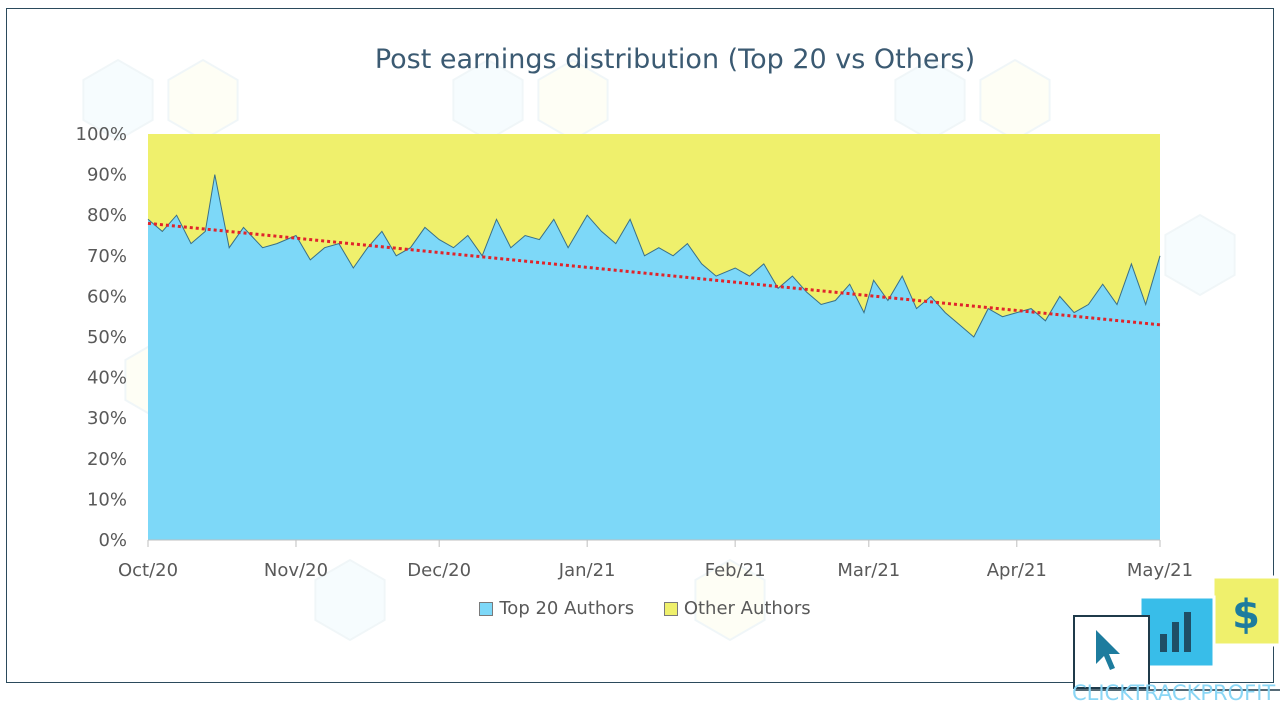 The width and height of the screenshot is (1280, 709). What do you see at coordinates (1238, 693) in the screenshot?
I see `logo-text-profit: PROFIT` at bounding box center [1238, 693].